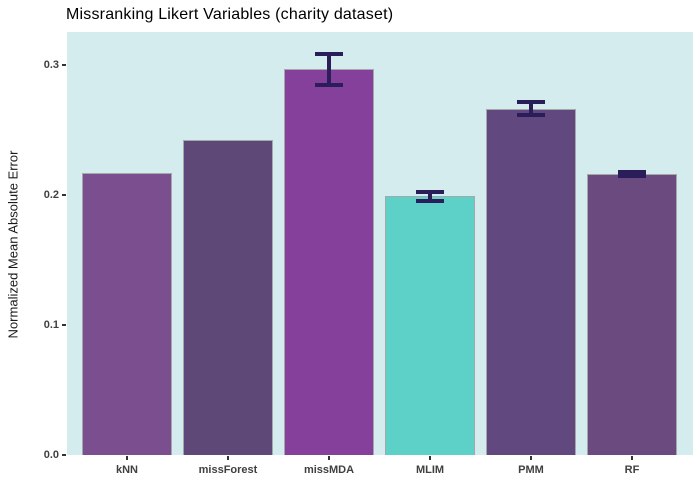  Describe the element at coordinates (228, 470) in the screenshot. I see `x-tick-label-missForest: missForest` at that location.